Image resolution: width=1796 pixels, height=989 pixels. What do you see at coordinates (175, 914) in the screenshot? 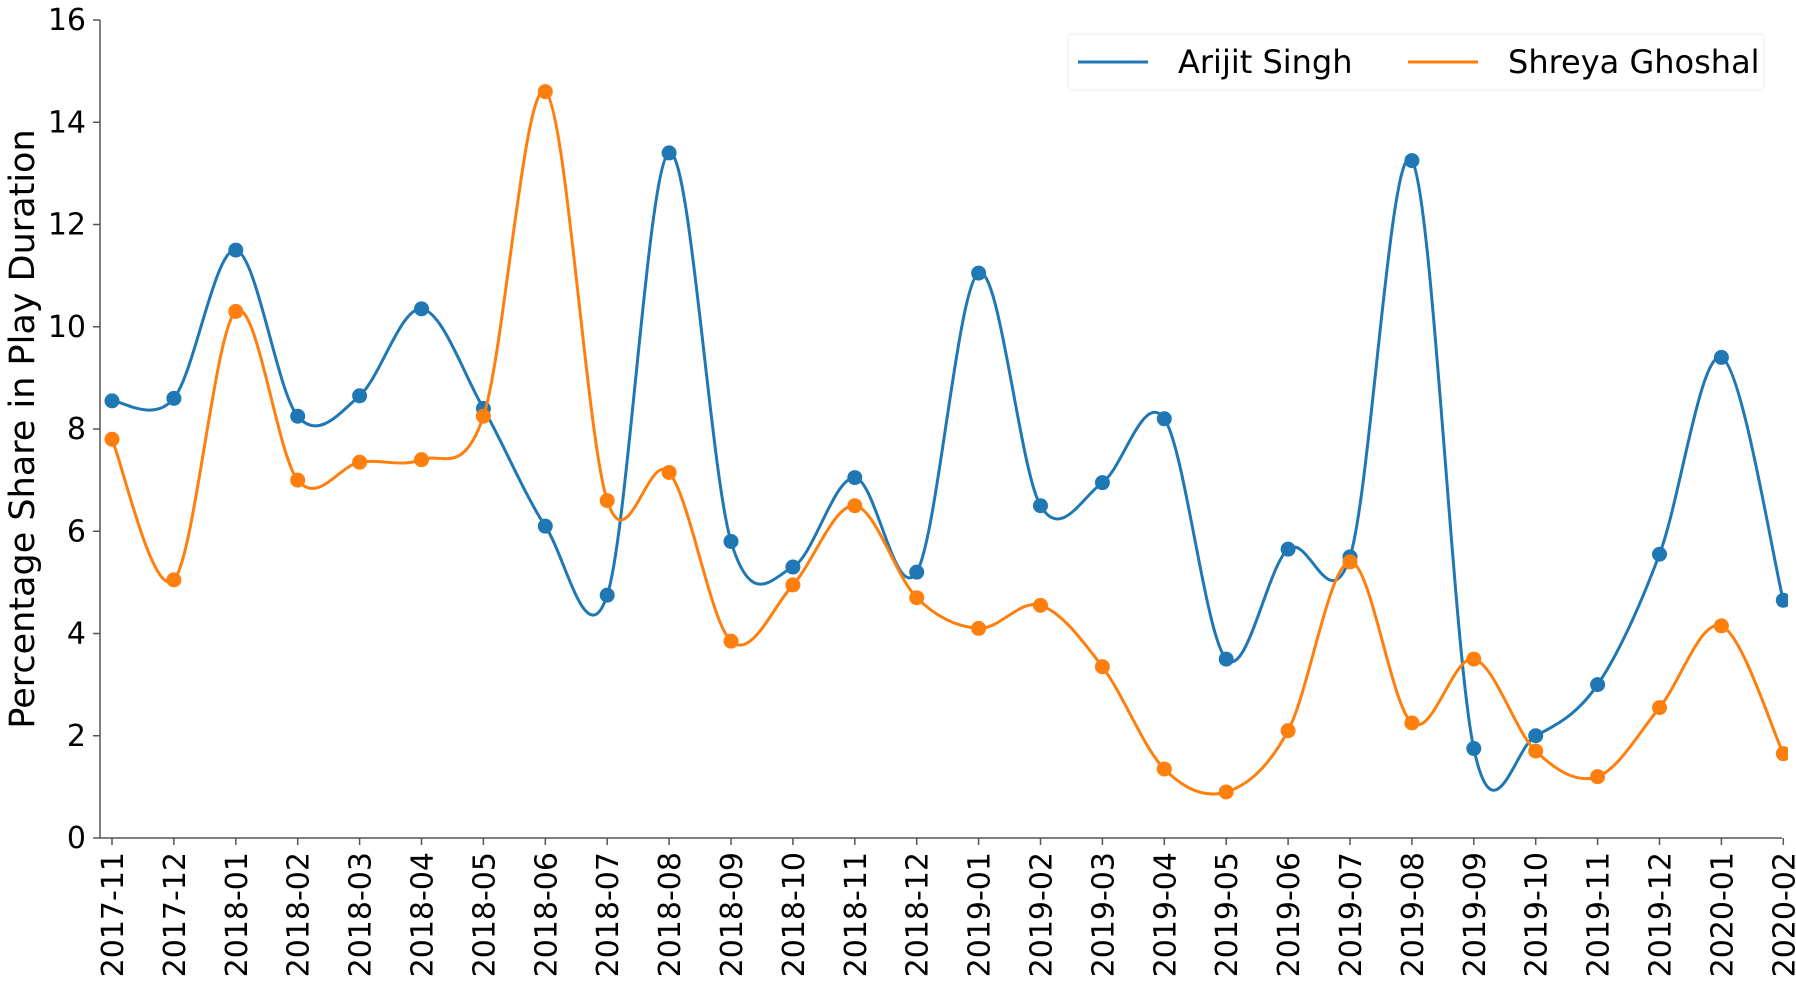
I see `x-tick-label: 2017-12` at bounding box center [175, 914].